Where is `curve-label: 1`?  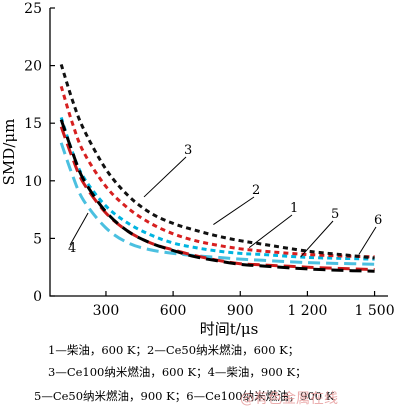
curve-label: 1 is located at coordinates (294, 208).